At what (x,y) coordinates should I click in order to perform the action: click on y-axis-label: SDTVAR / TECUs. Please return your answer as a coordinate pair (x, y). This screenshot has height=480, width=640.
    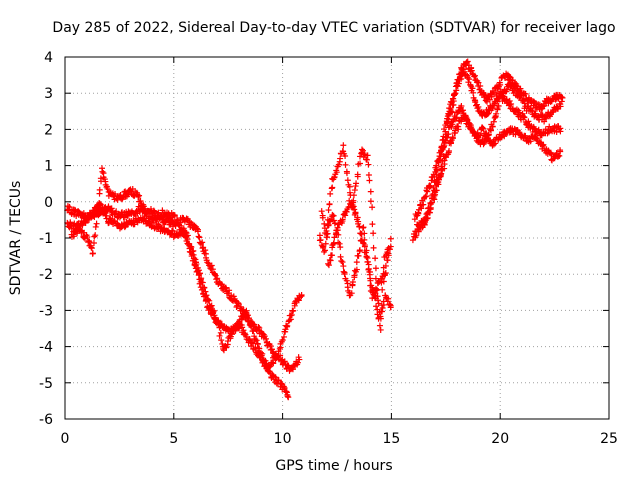
    Looking at the image, I should click on (16, 238).